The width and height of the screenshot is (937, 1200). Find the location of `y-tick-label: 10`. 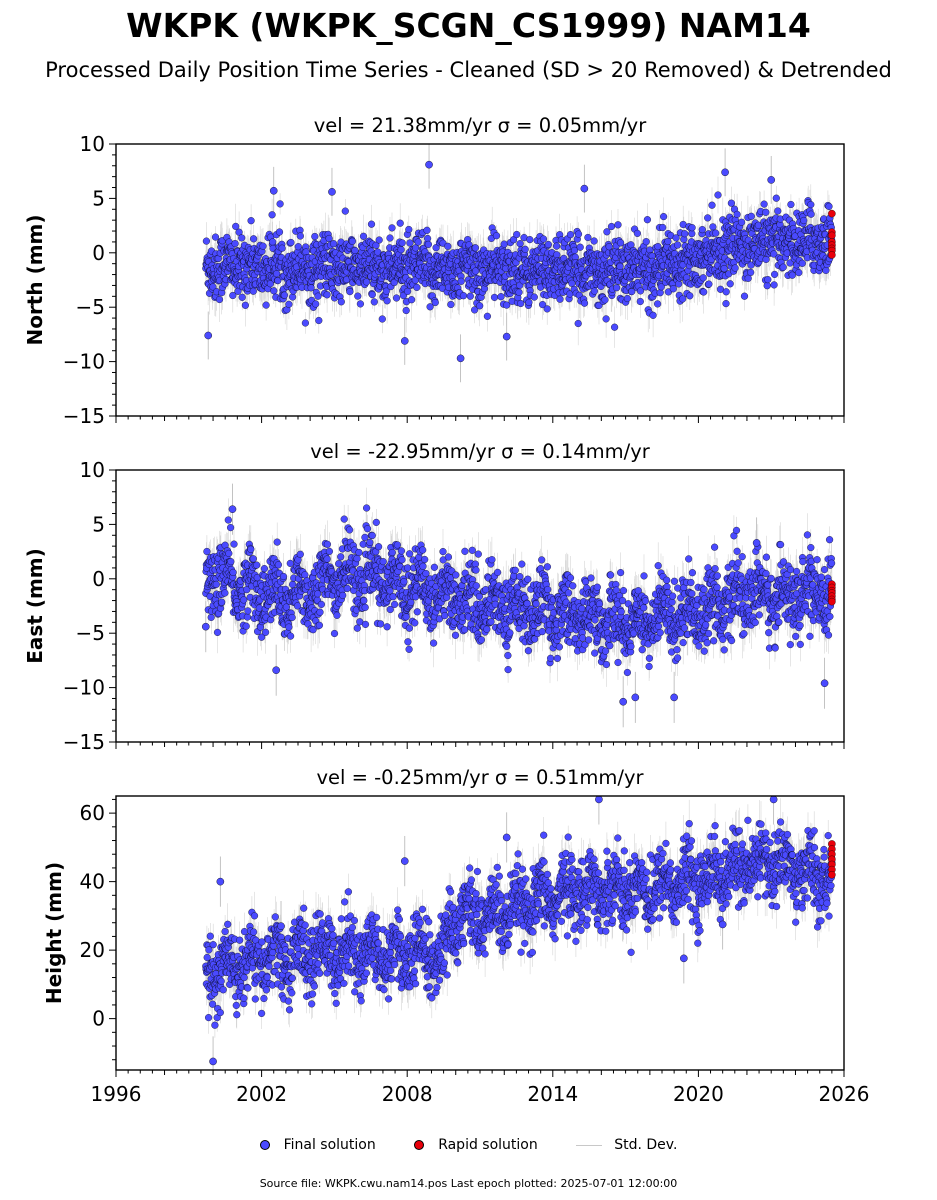

y-tick-label: 10 is located at coordinates (92, 470).